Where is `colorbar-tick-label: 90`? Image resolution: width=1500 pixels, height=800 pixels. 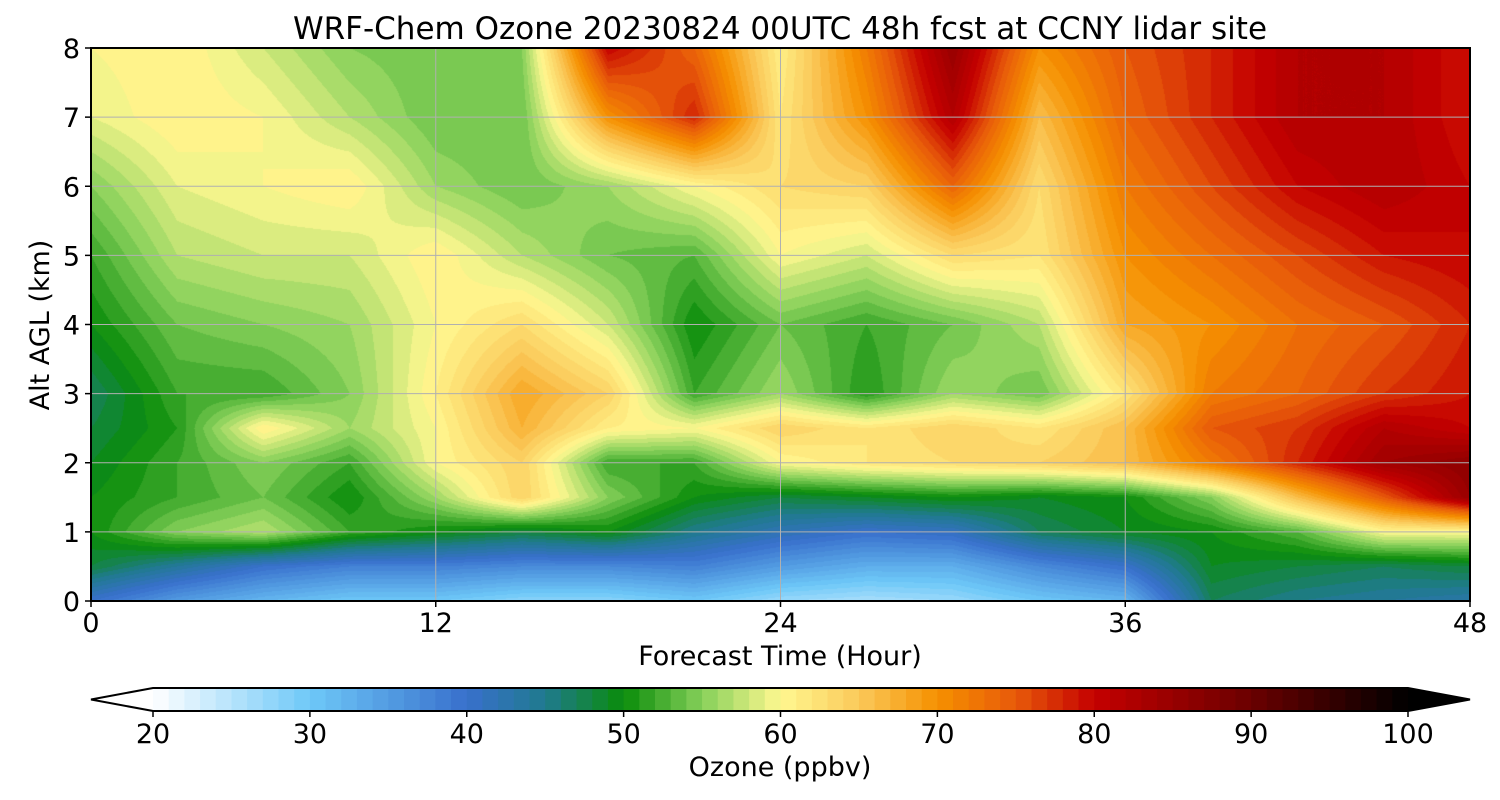
colorbar-tick-label: 90 is located at coordinates (1251, 734).